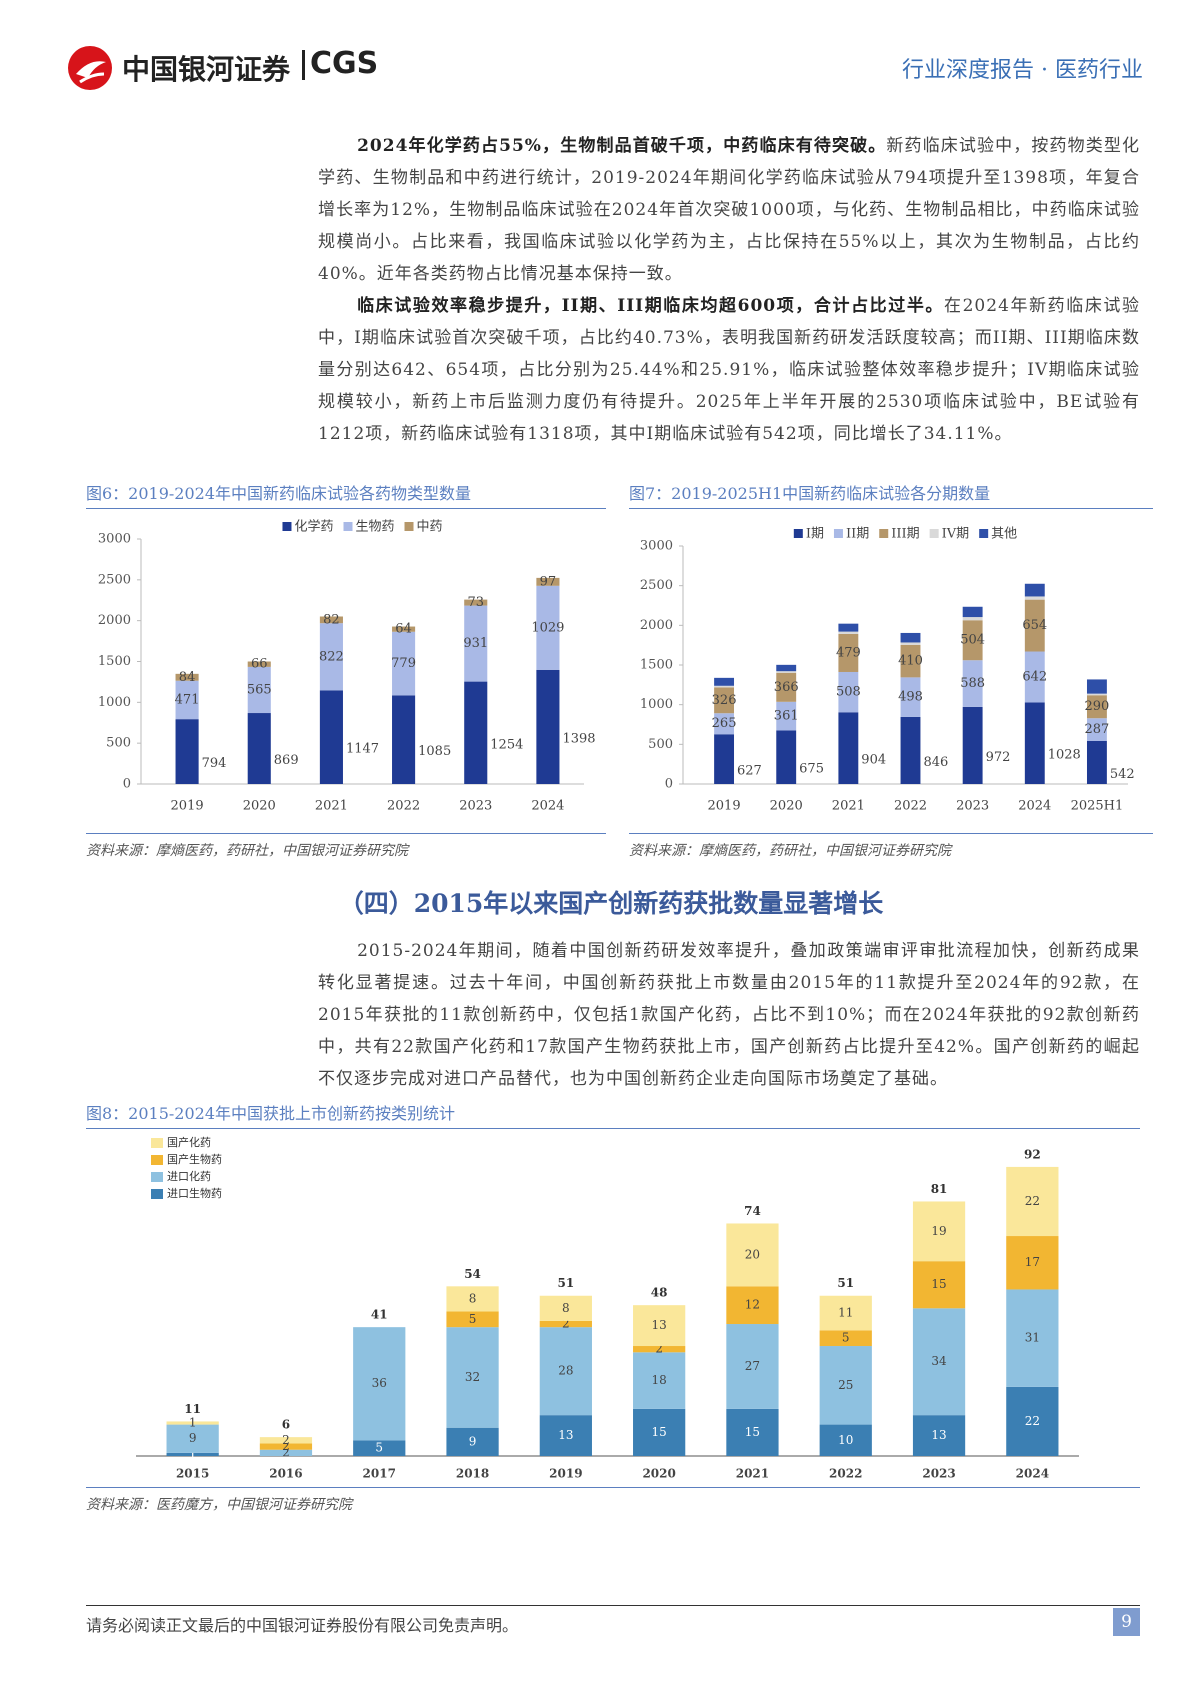 The width and height of the screenshot is (1200, 1698). What do you see at coordinates (972, 640) in the screenshot?
I see `data-label: 504` at bounding box center [972, 640].